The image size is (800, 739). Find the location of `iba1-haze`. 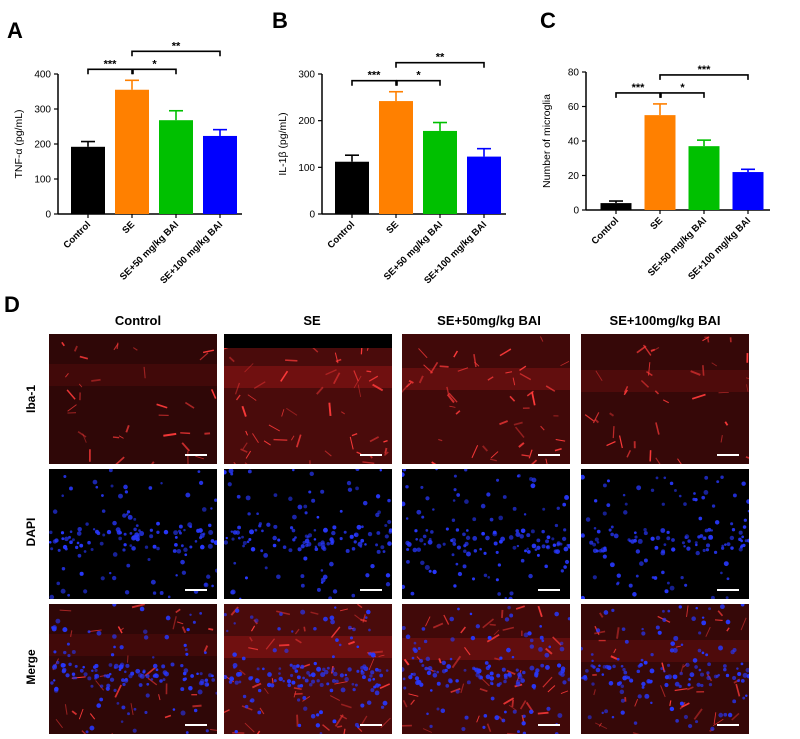

iba1-haze is located at coordinates (133, 399).